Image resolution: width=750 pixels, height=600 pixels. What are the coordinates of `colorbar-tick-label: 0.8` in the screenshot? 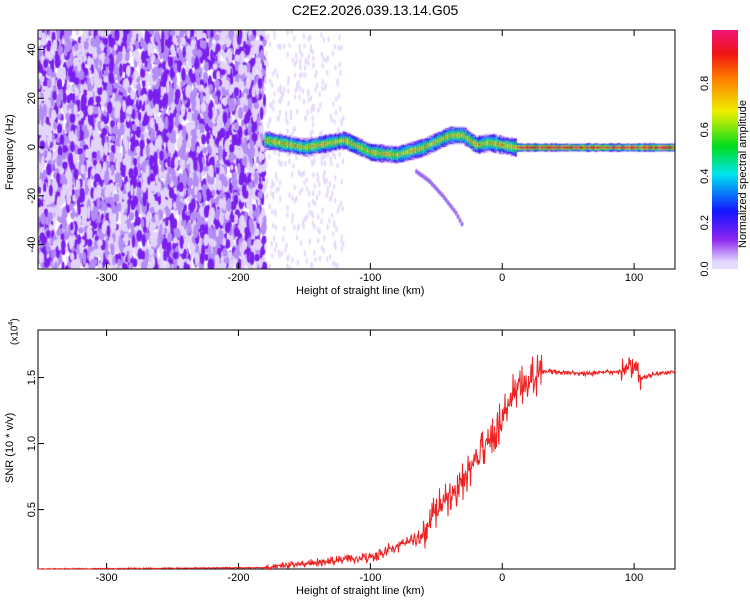 It's located at (705, 83).